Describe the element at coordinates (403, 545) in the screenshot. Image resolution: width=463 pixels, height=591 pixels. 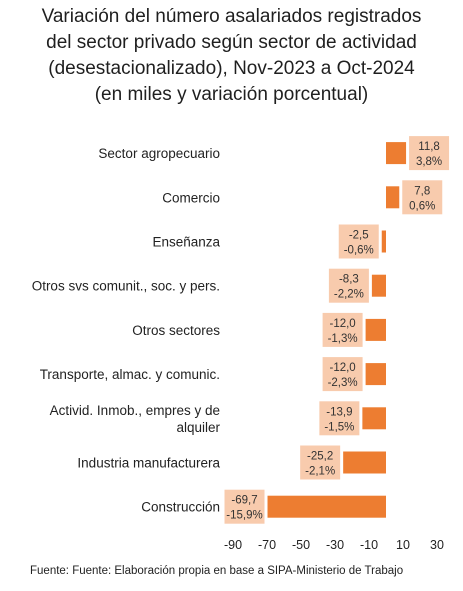
I see `x-tick-label: 10` at that location.